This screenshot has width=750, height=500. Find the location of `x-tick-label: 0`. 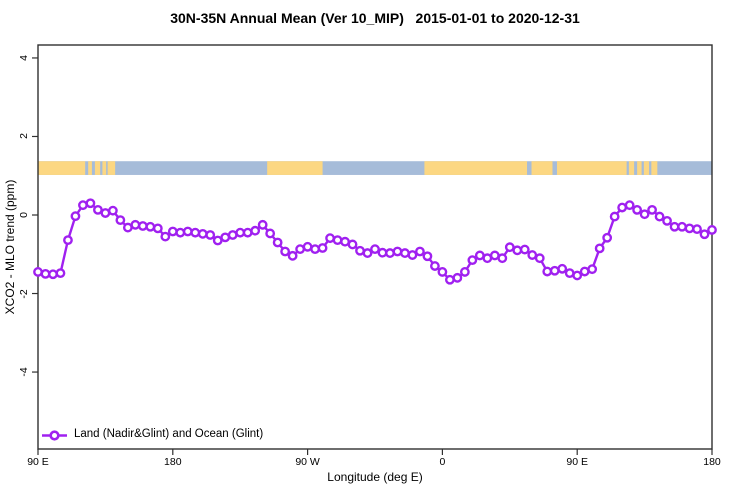

x-tick-label: 0 is located at coordinates (442, 462).